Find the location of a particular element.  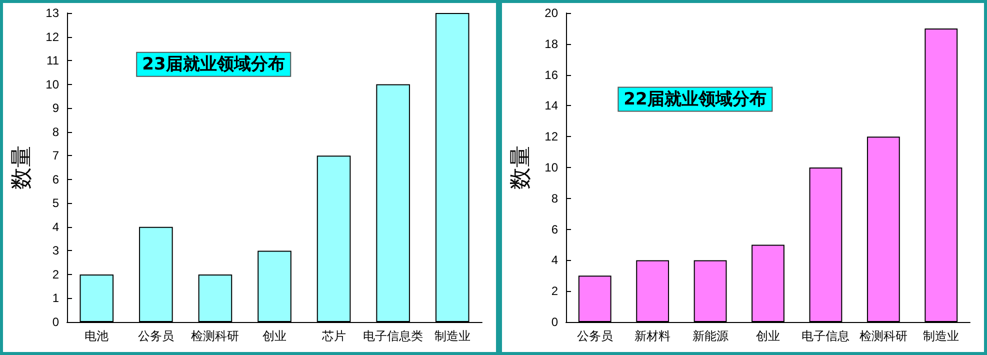

y-tick-label: 20 is located at coordinates (551, 13).